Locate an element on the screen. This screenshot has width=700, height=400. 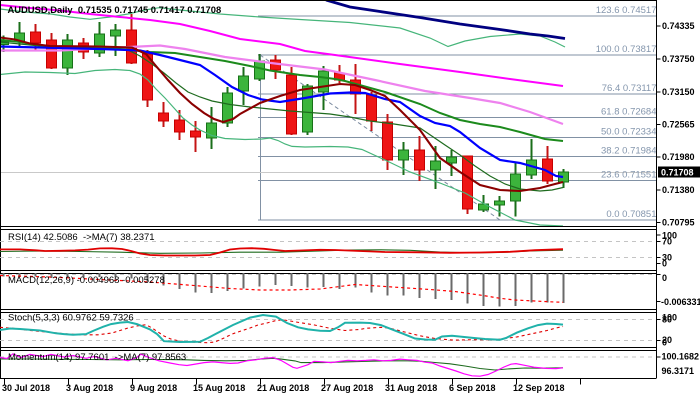
svg-text: 21 Aug 2018 is located at coordinates (283, 388).